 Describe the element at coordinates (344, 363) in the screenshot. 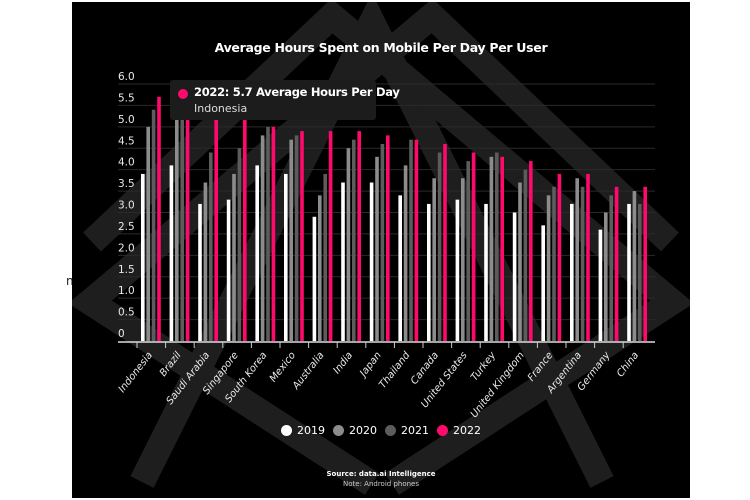

I see `x-tick-label: India` at that location.